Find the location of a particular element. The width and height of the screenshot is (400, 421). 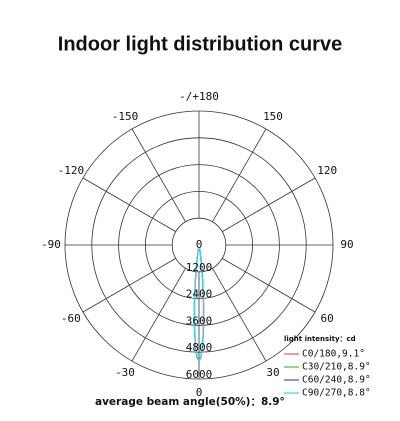

angle-label: 150 is located at coordinates (273, 116).